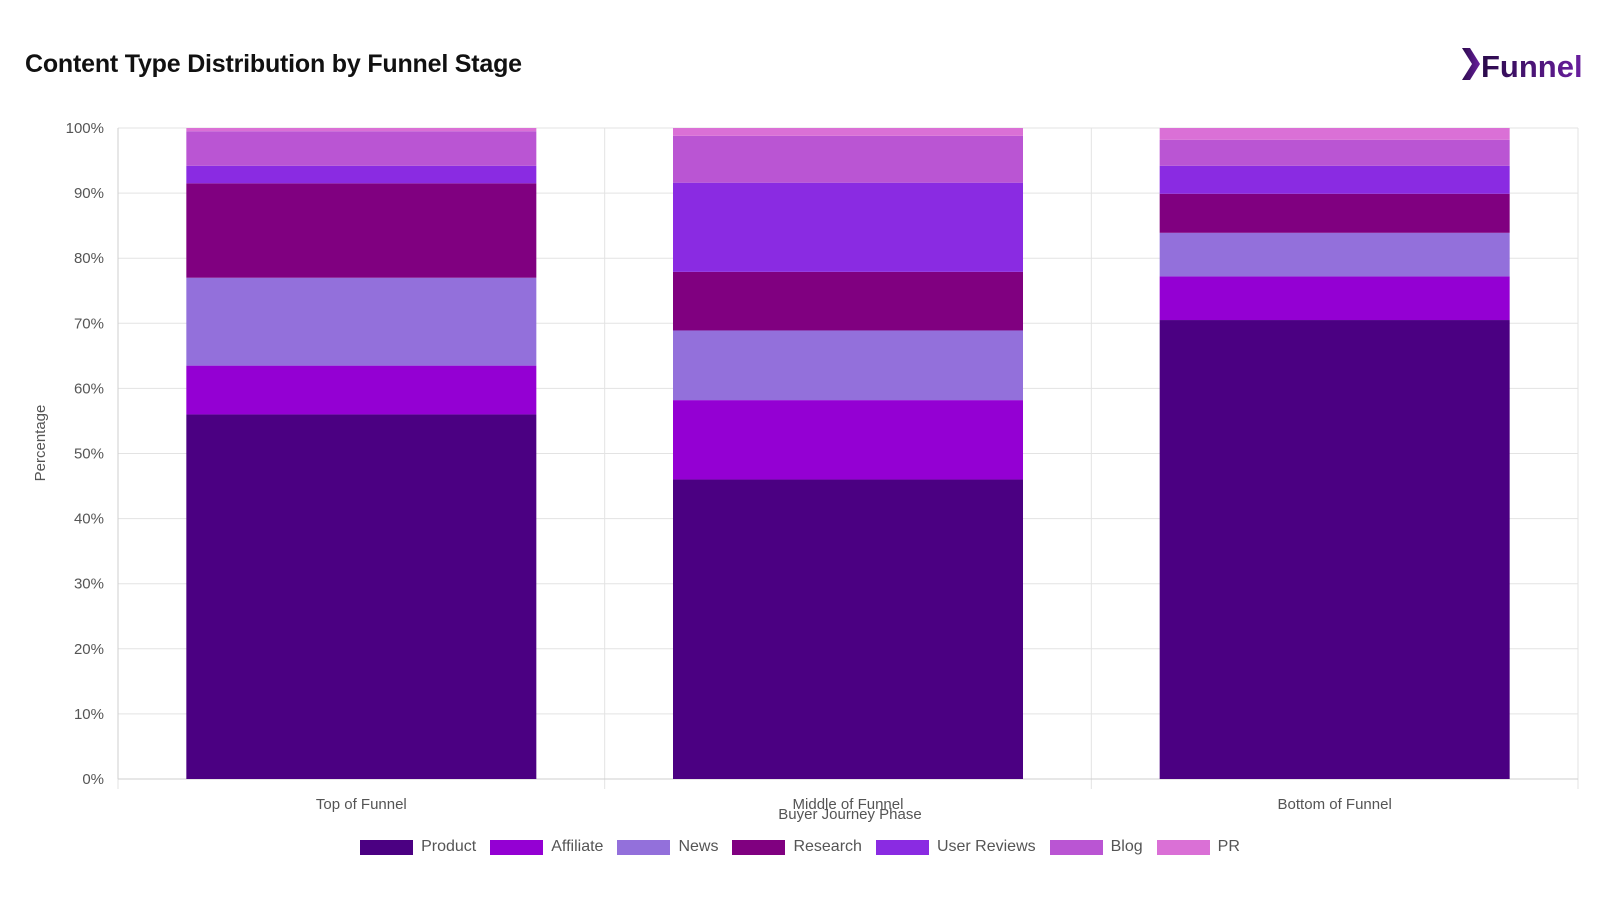 The width and height of the screenshot is (1600, 916). I want to click on legend-item-product: Product, so click(418, 847).